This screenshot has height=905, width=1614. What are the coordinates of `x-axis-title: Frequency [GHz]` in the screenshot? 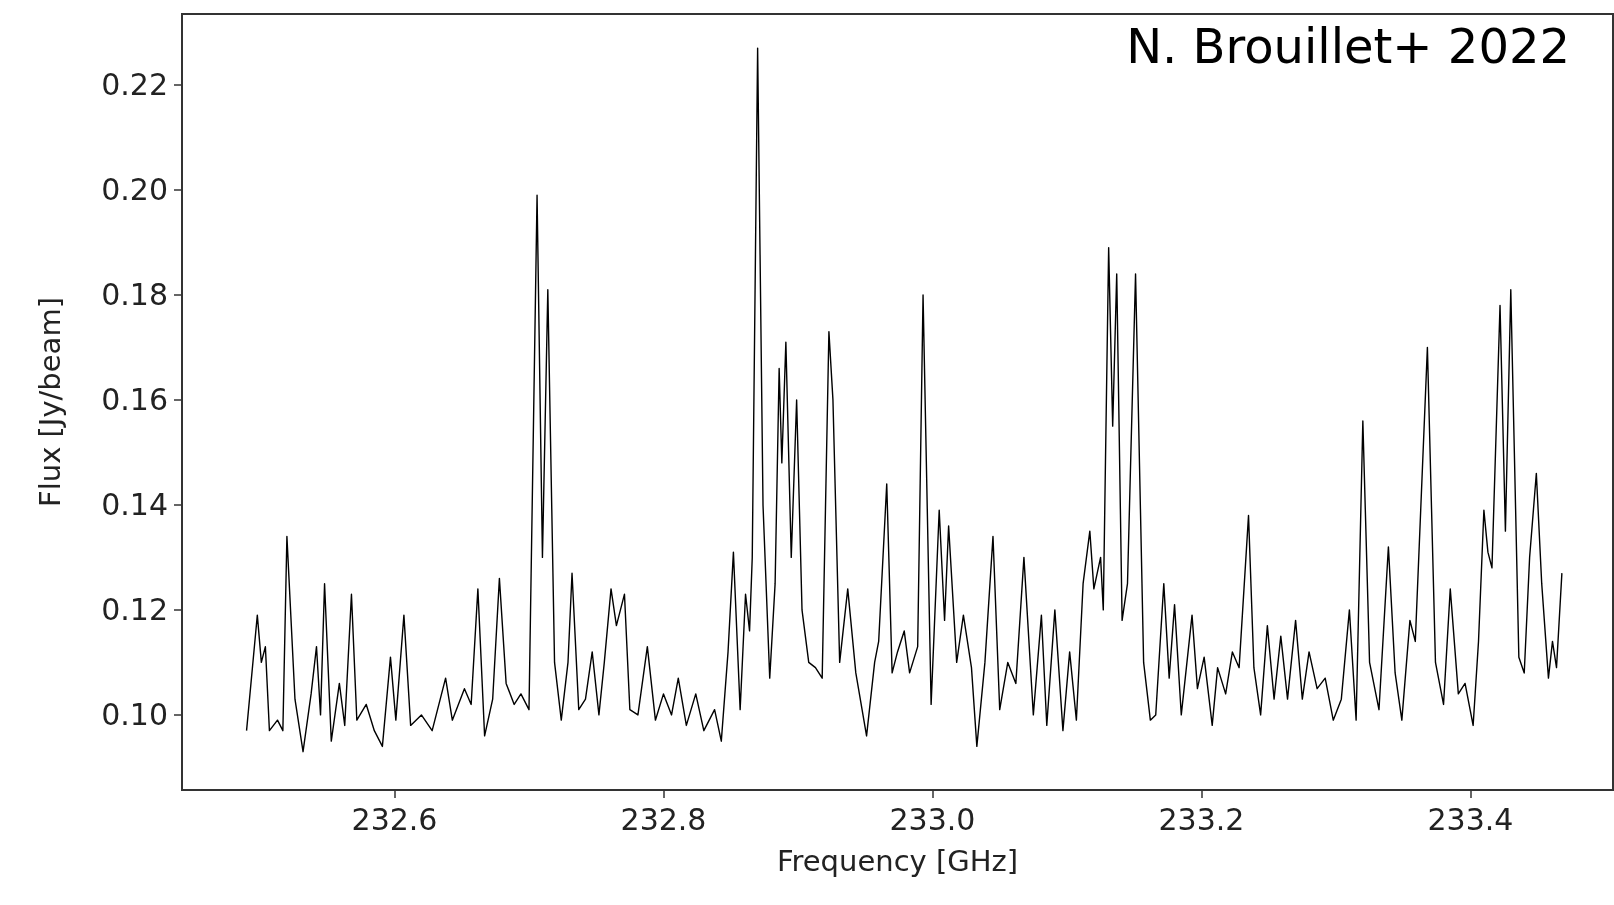 It's located at (897, 860).